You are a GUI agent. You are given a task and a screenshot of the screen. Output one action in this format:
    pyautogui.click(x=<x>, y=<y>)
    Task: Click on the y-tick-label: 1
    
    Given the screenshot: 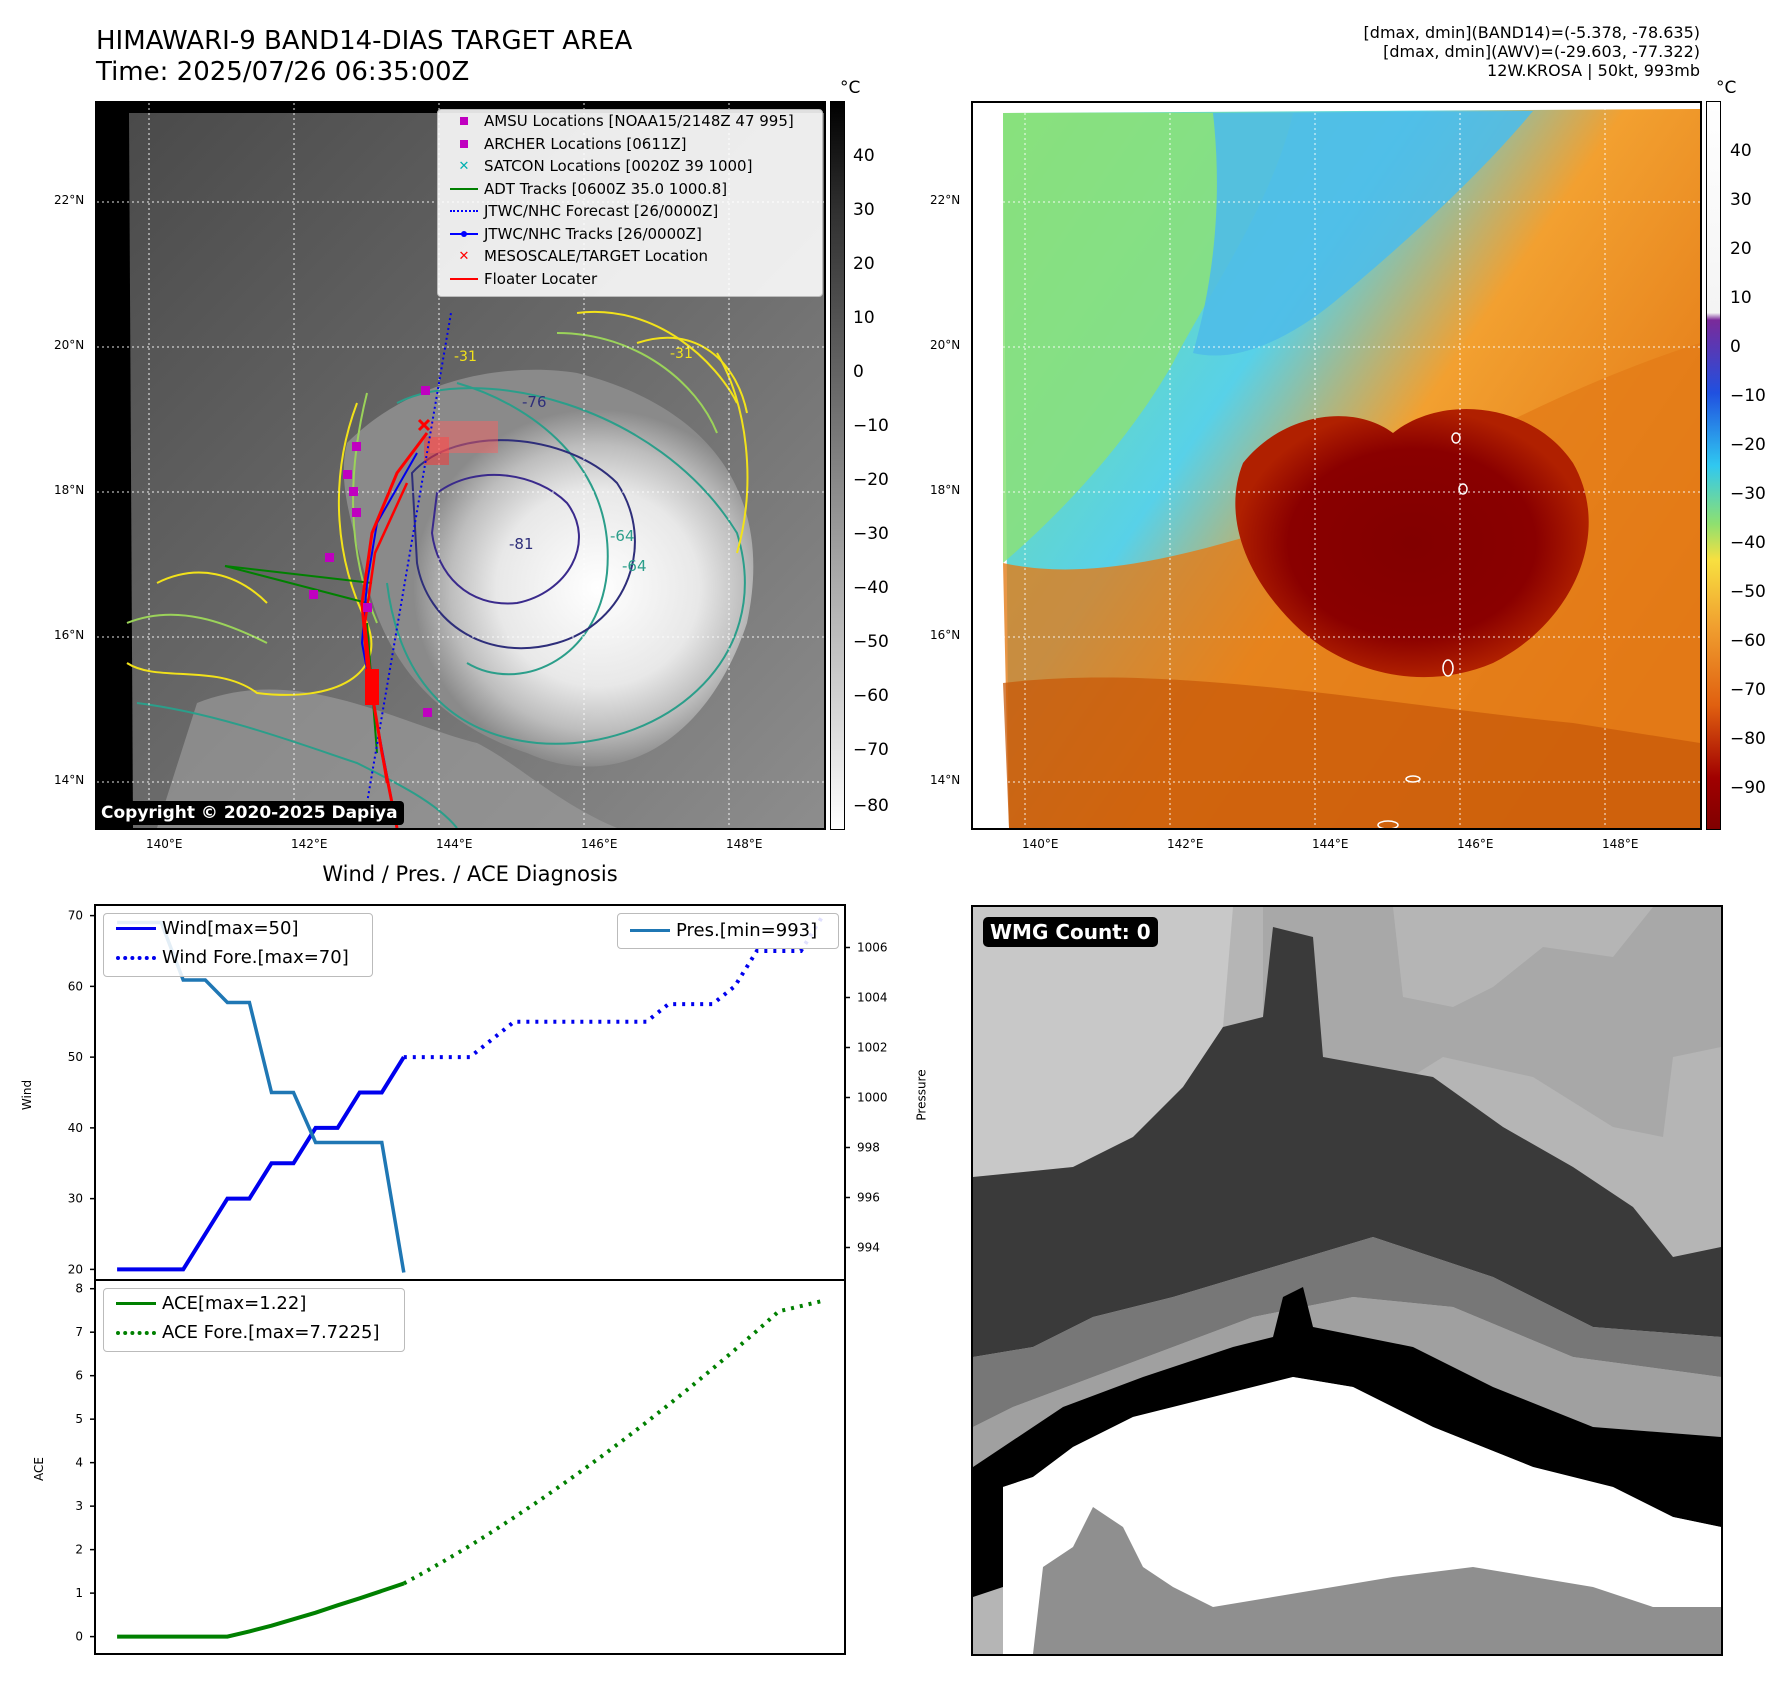 What is the action you would take?
    pyautogui.click(x=79, y=1593)
    